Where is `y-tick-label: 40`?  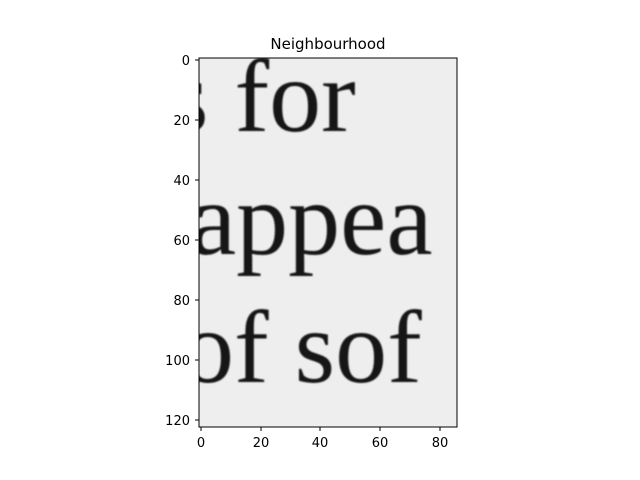
y-tick-label: 40 is located at coordinates (181, 181).